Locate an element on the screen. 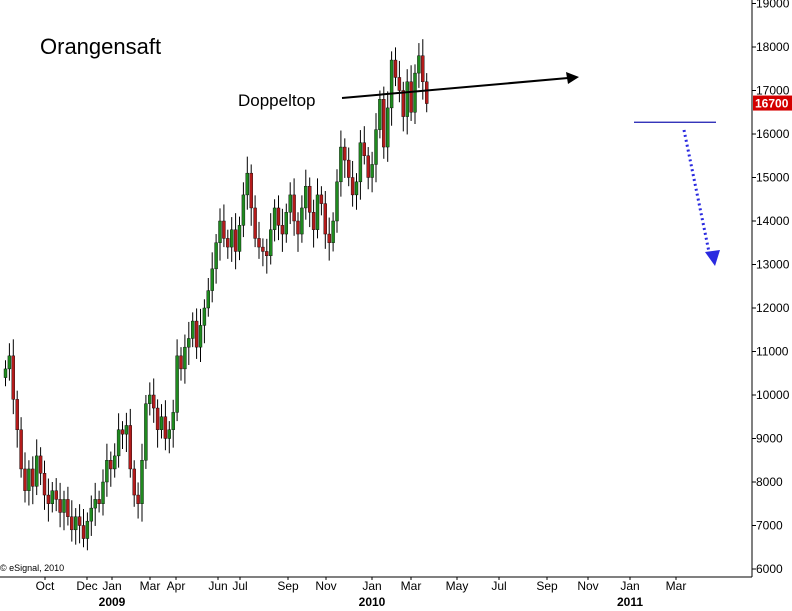  year-label: 2011 is located at coordinates (630, 602).